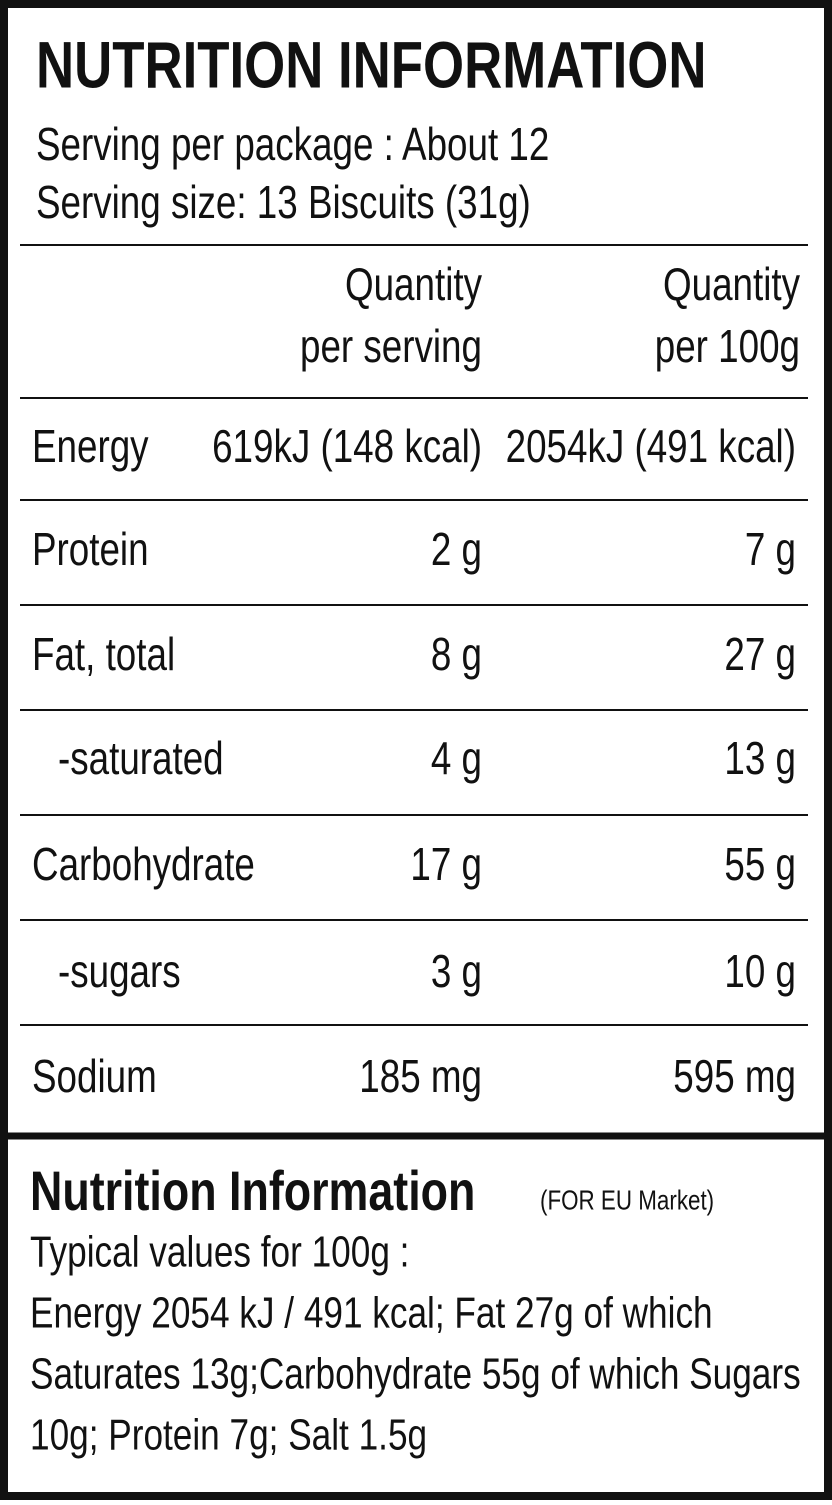 The width and height of the screenshot is (832, 1505). I want to click on per-serving-value: 8 g, so click(456, 654).